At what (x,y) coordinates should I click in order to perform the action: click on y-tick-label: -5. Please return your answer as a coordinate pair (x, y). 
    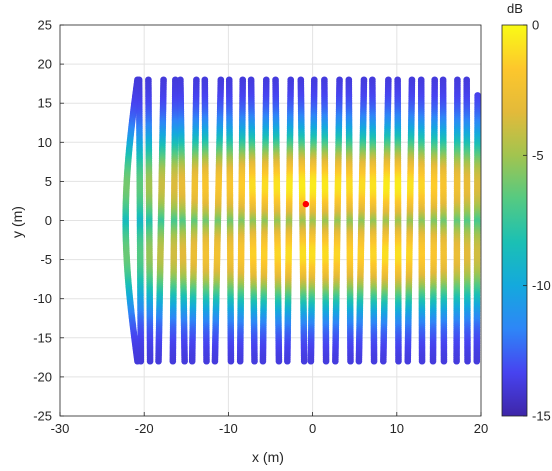
    Looking at the image, I should click on (46, 259).